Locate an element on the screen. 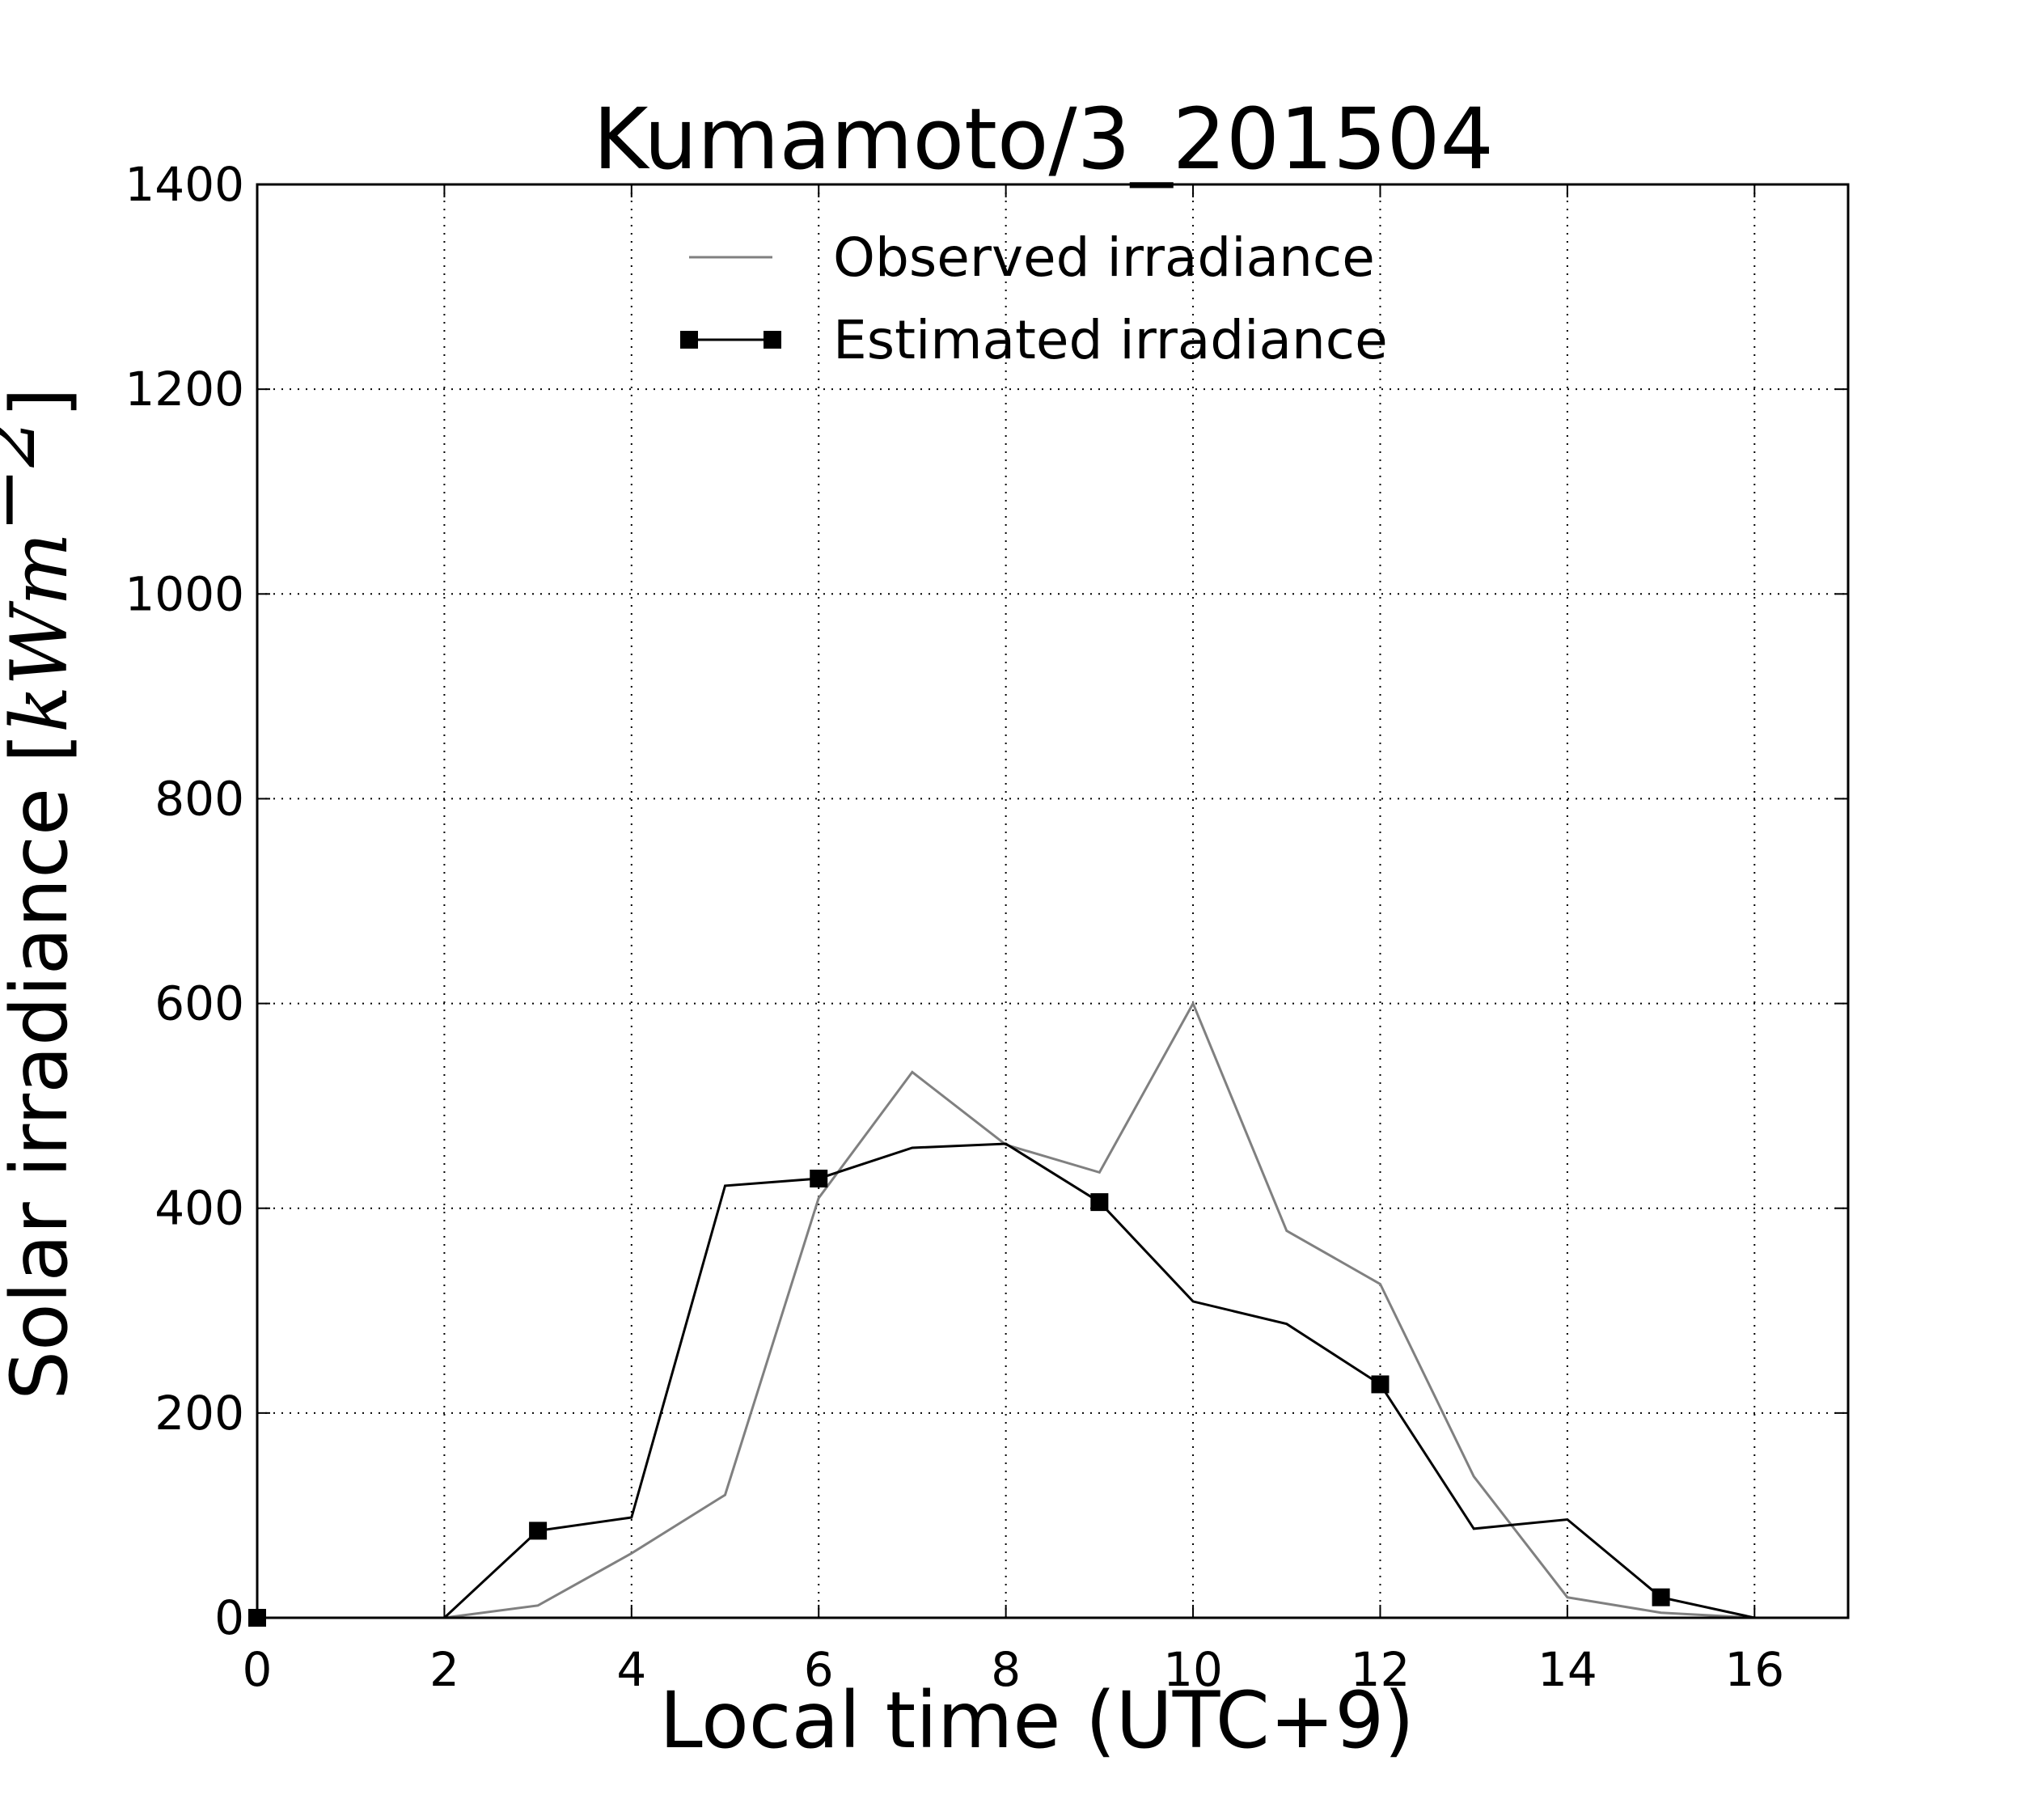 The width and height of the screenshot is (2022, 1820). x-tick-label: 12 is located at coordinates (1381, 1669).